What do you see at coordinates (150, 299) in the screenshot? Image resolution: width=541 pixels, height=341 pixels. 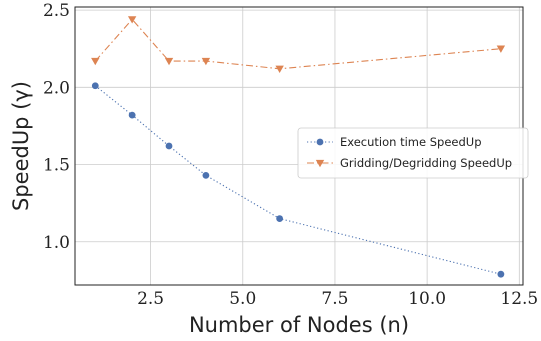 I see `x-tick-label: 2.5` at bounding box center [150, 299].